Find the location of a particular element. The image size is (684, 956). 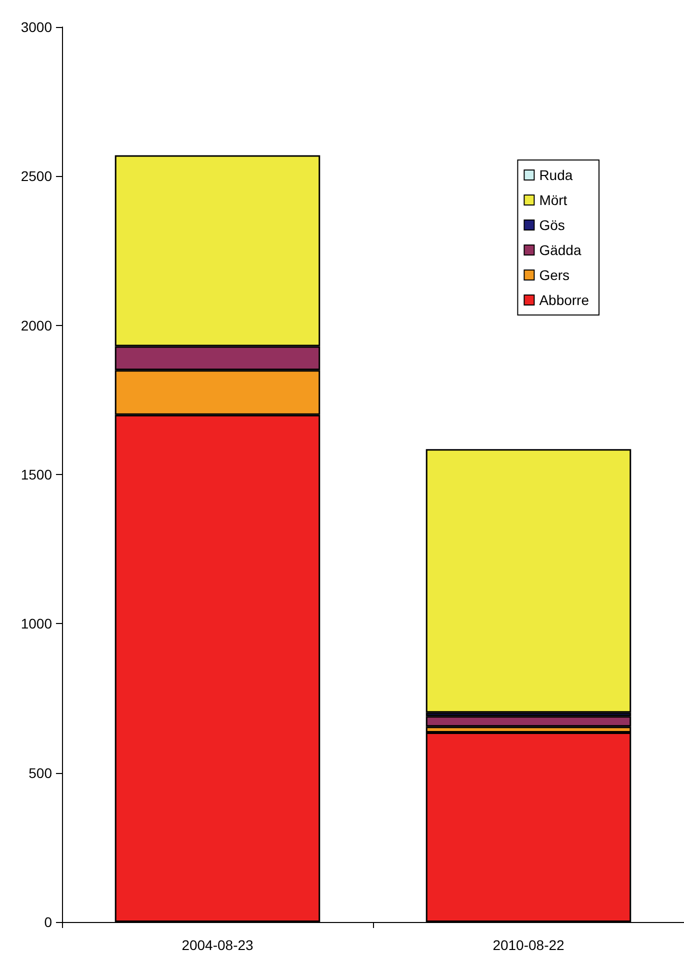

legend-label: Abborre is located at coordinates (564, 300).